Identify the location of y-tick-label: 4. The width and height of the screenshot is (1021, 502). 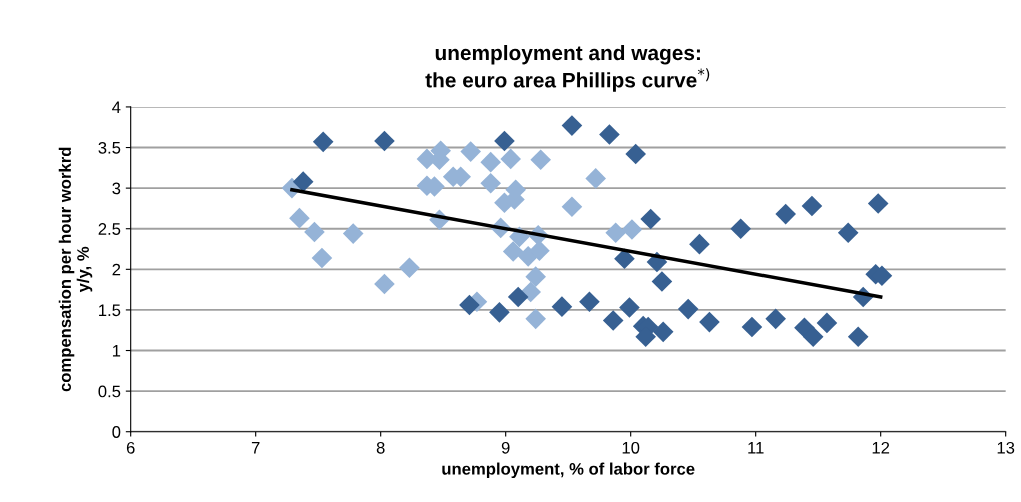
(116, 107).